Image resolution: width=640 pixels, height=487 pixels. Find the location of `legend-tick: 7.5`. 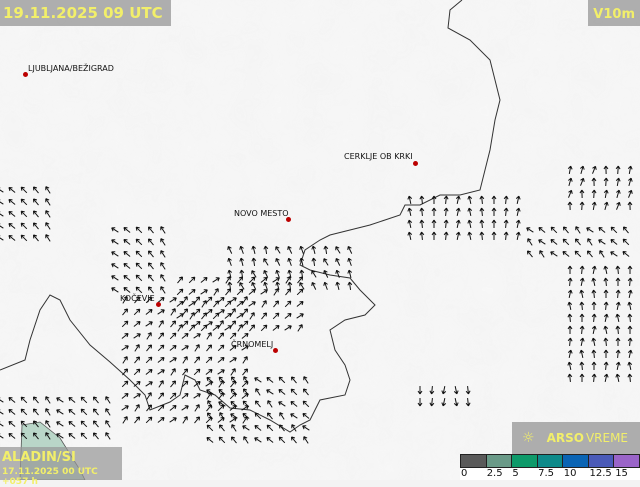

legend-tick: 7.5 is located at coordinates (546, 473).